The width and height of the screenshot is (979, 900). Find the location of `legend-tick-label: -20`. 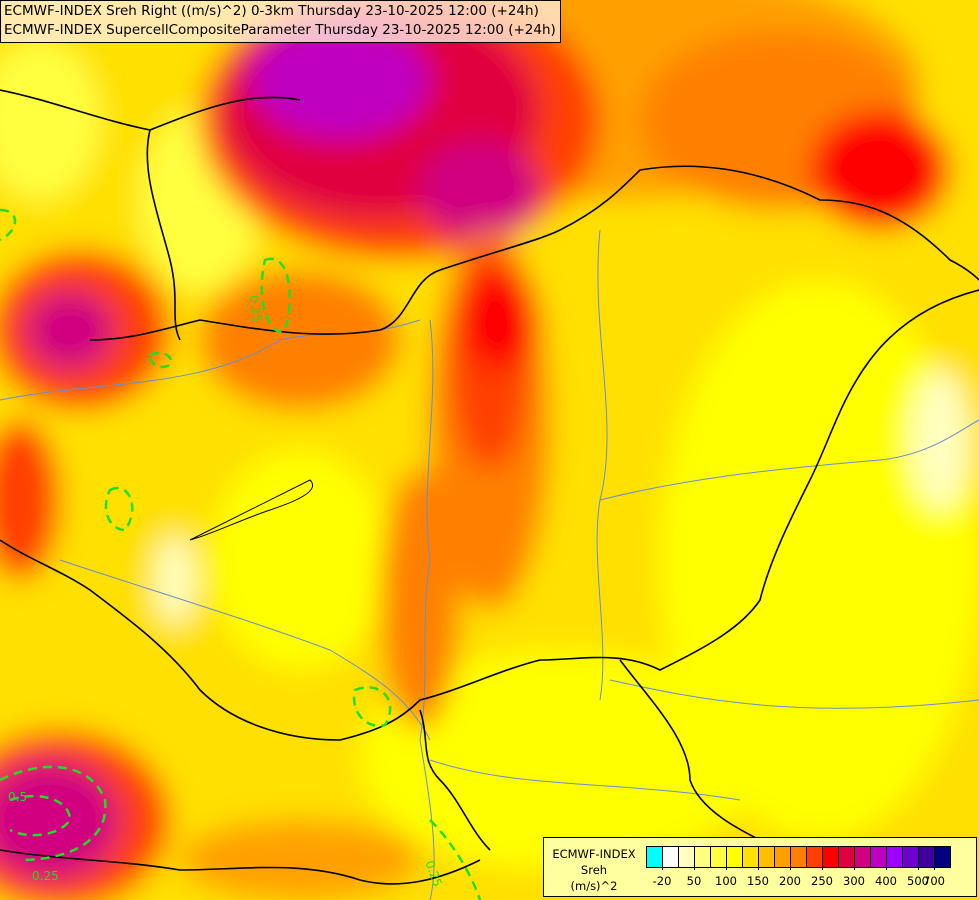

legend-tick-label: -20 is located at coordinates (662, 881).